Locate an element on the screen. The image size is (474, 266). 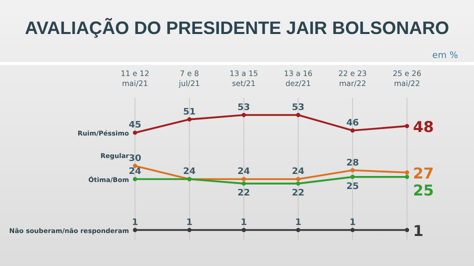
data-label: 48 is located at coordinates (423, 127).